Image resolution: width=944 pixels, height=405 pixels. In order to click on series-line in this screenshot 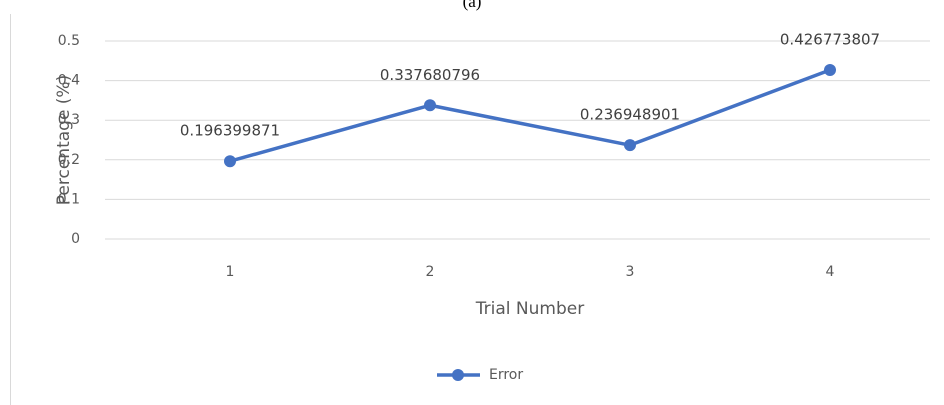, I will do `click(530, 115)`.